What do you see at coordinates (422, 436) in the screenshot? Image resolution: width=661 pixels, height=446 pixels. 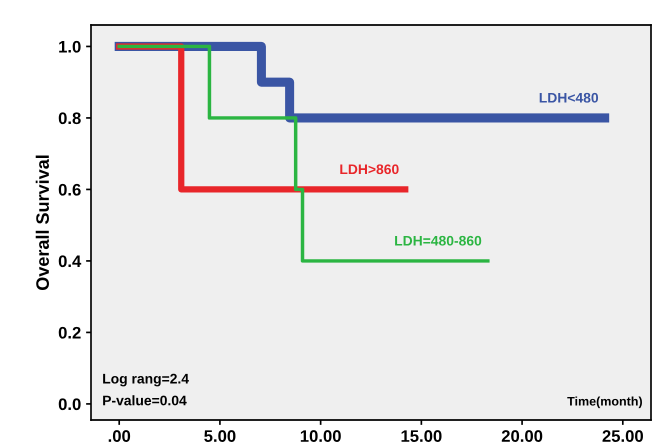 I see `x-tick-label: 15.00` at bounding box center [422, 436].